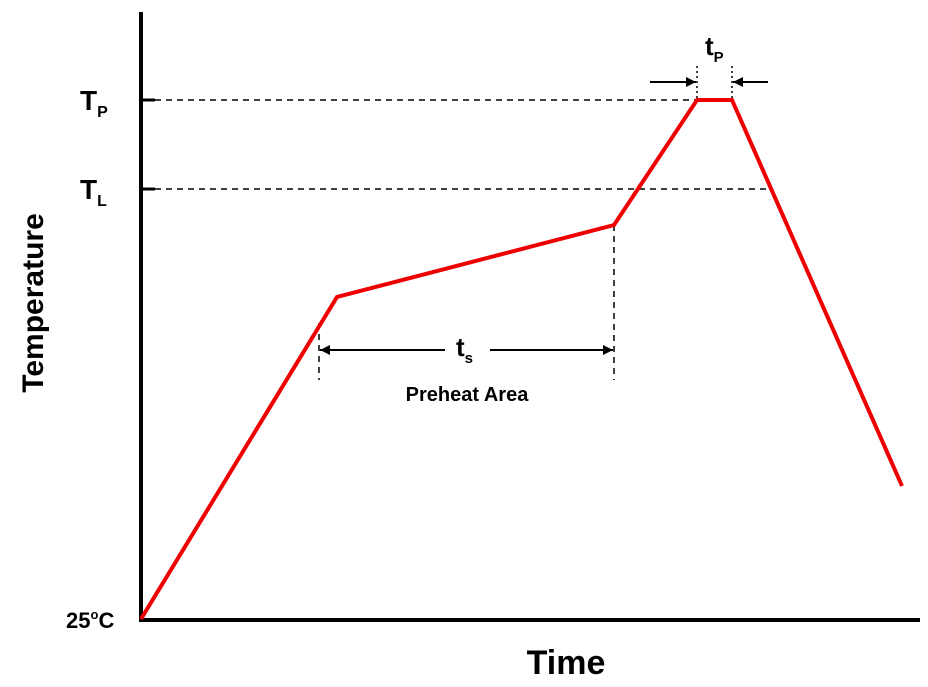 This screenshot has width=928, height=687. Describe the element at coordinates (90, 620) in the screenshot. I see `origin-temp-label: 25oC` at that location.